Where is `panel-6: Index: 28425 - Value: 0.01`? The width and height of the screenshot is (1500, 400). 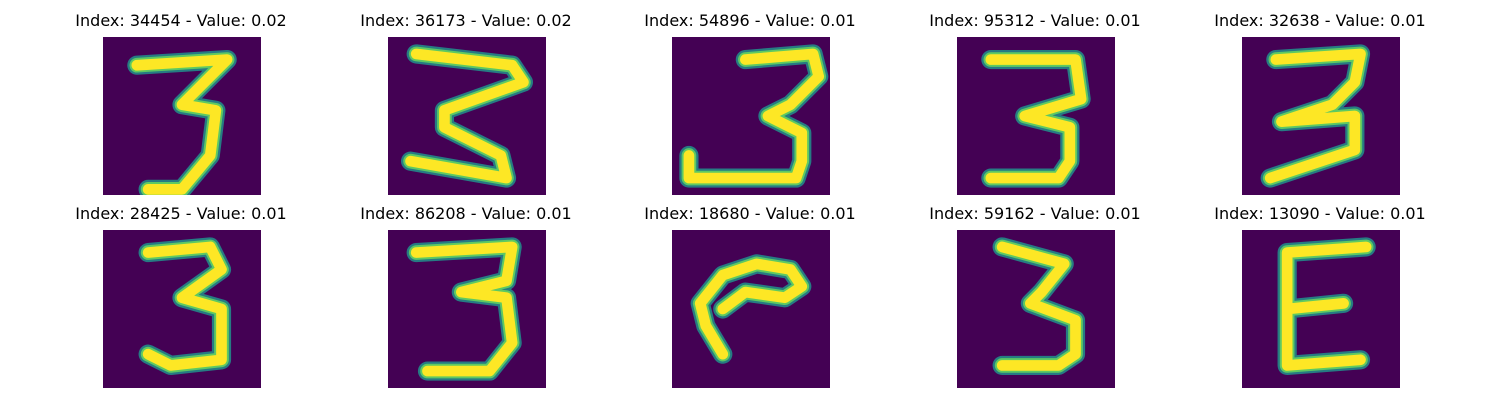 panel-6: Index: 28425 - Value: 0.01 is located at coordinates (181, 296).